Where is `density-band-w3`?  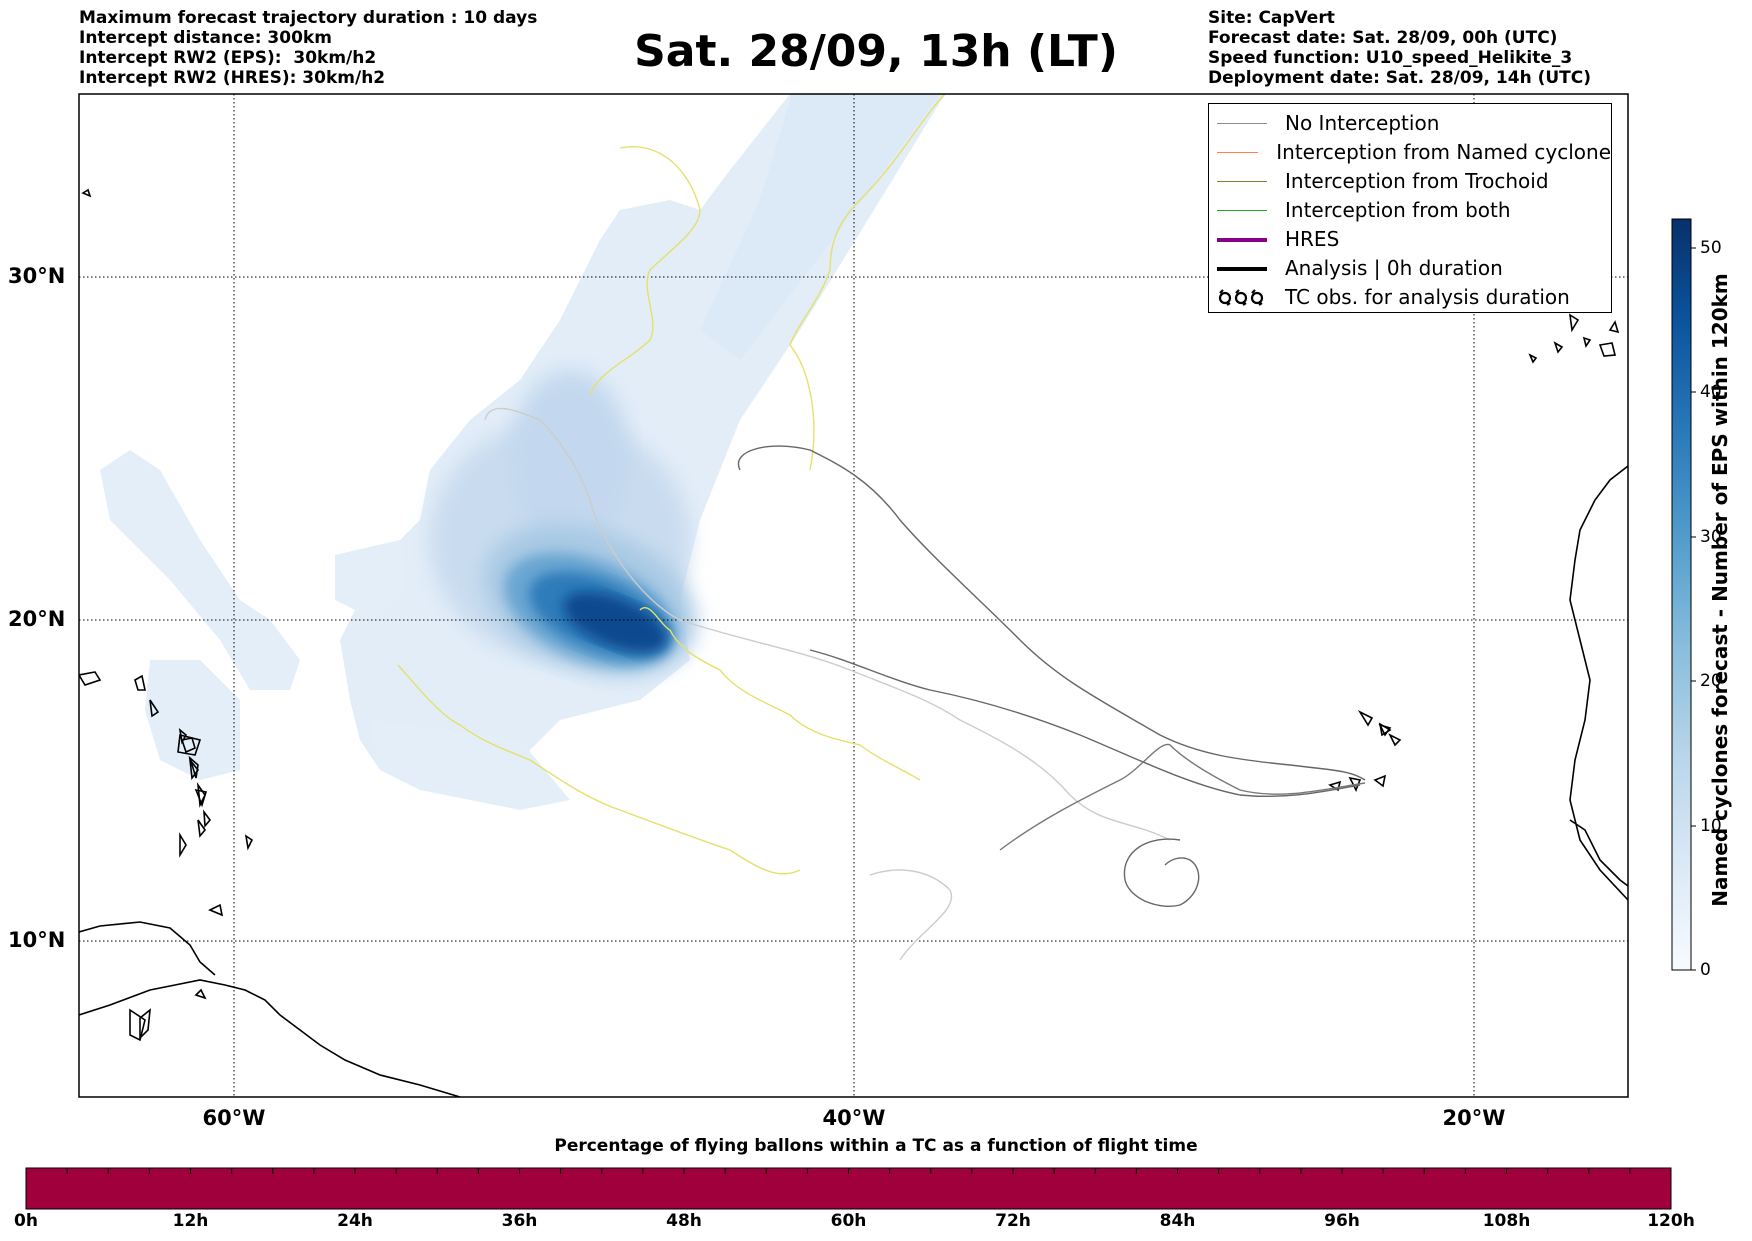
density-band-w3 is located at coordinates (370, 580).